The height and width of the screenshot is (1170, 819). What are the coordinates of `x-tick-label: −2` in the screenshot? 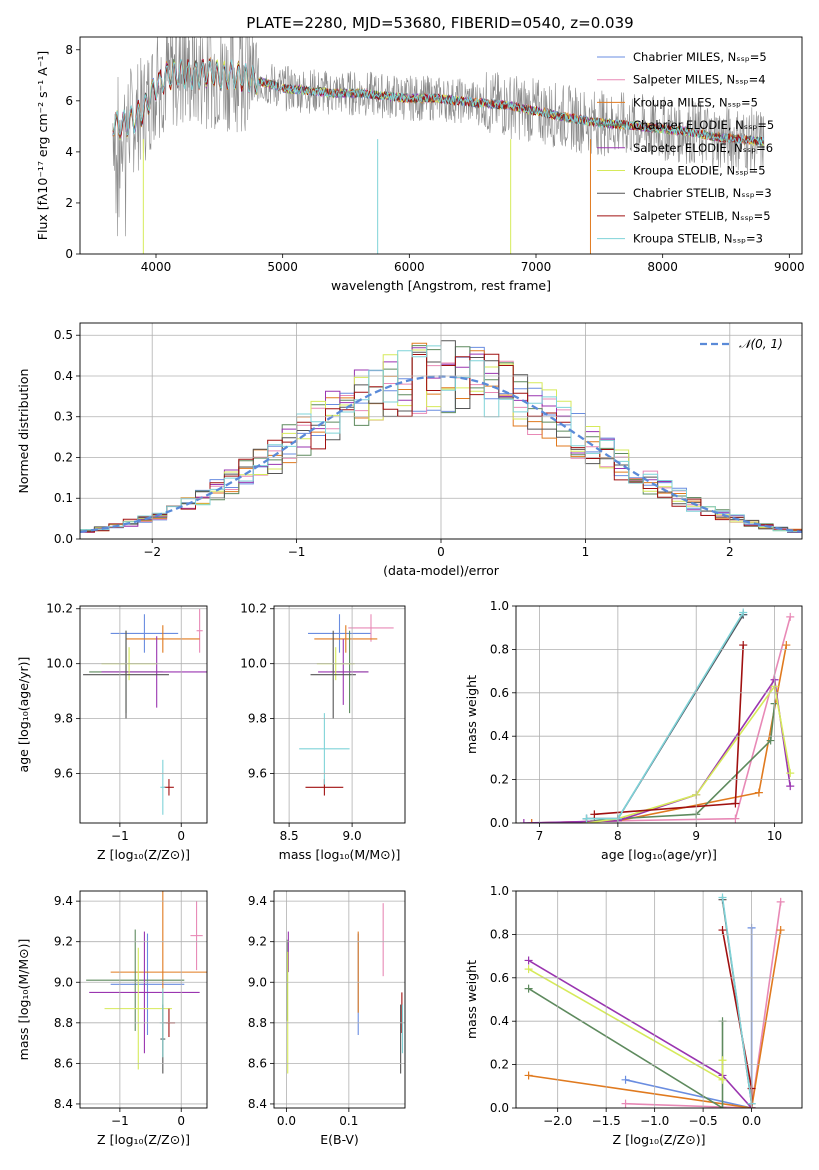 It's located at (152, 552).